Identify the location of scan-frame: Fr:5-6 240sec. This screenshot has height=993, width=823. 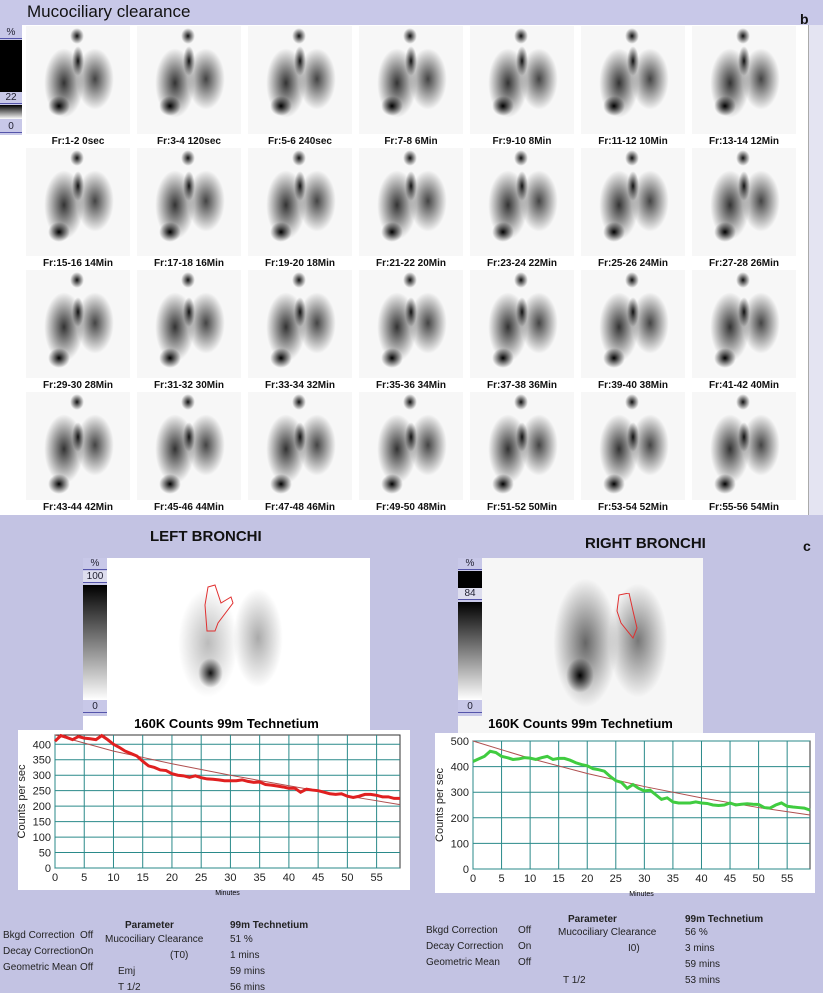
(300, 86).